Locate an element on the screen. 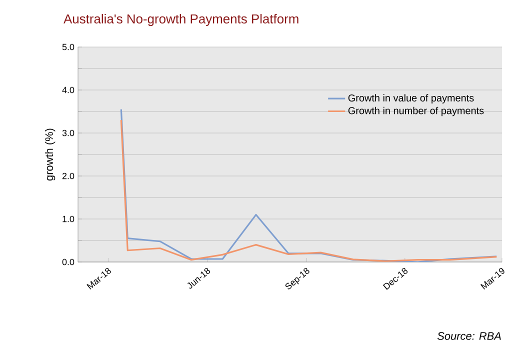 The width and height of the screenshot is (525, 350). y-tick-label: 0.0 is located at coordinates (68, 262).